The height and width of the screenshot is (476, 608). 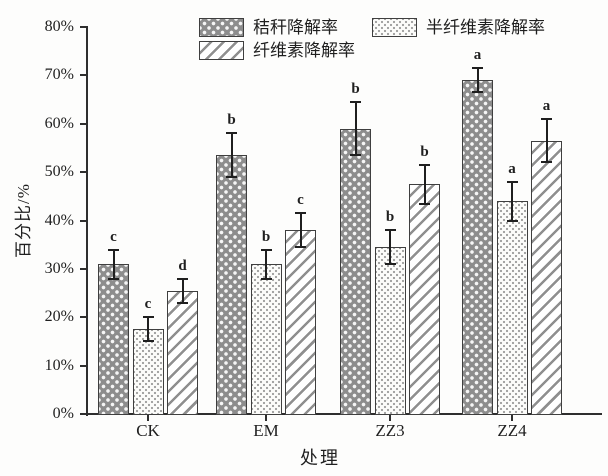 I want to click on legend-item-diagonal-hatch: 纤维素降解率, so click(x=277, y=50).